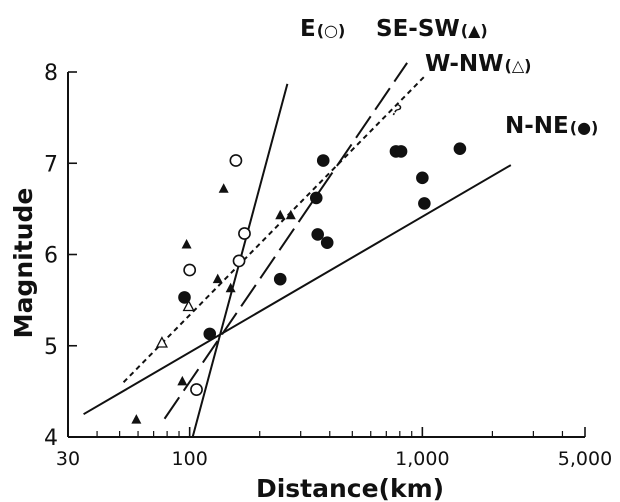  I want to click on legend-n-ne: N-NE(●), so click(551, 126).